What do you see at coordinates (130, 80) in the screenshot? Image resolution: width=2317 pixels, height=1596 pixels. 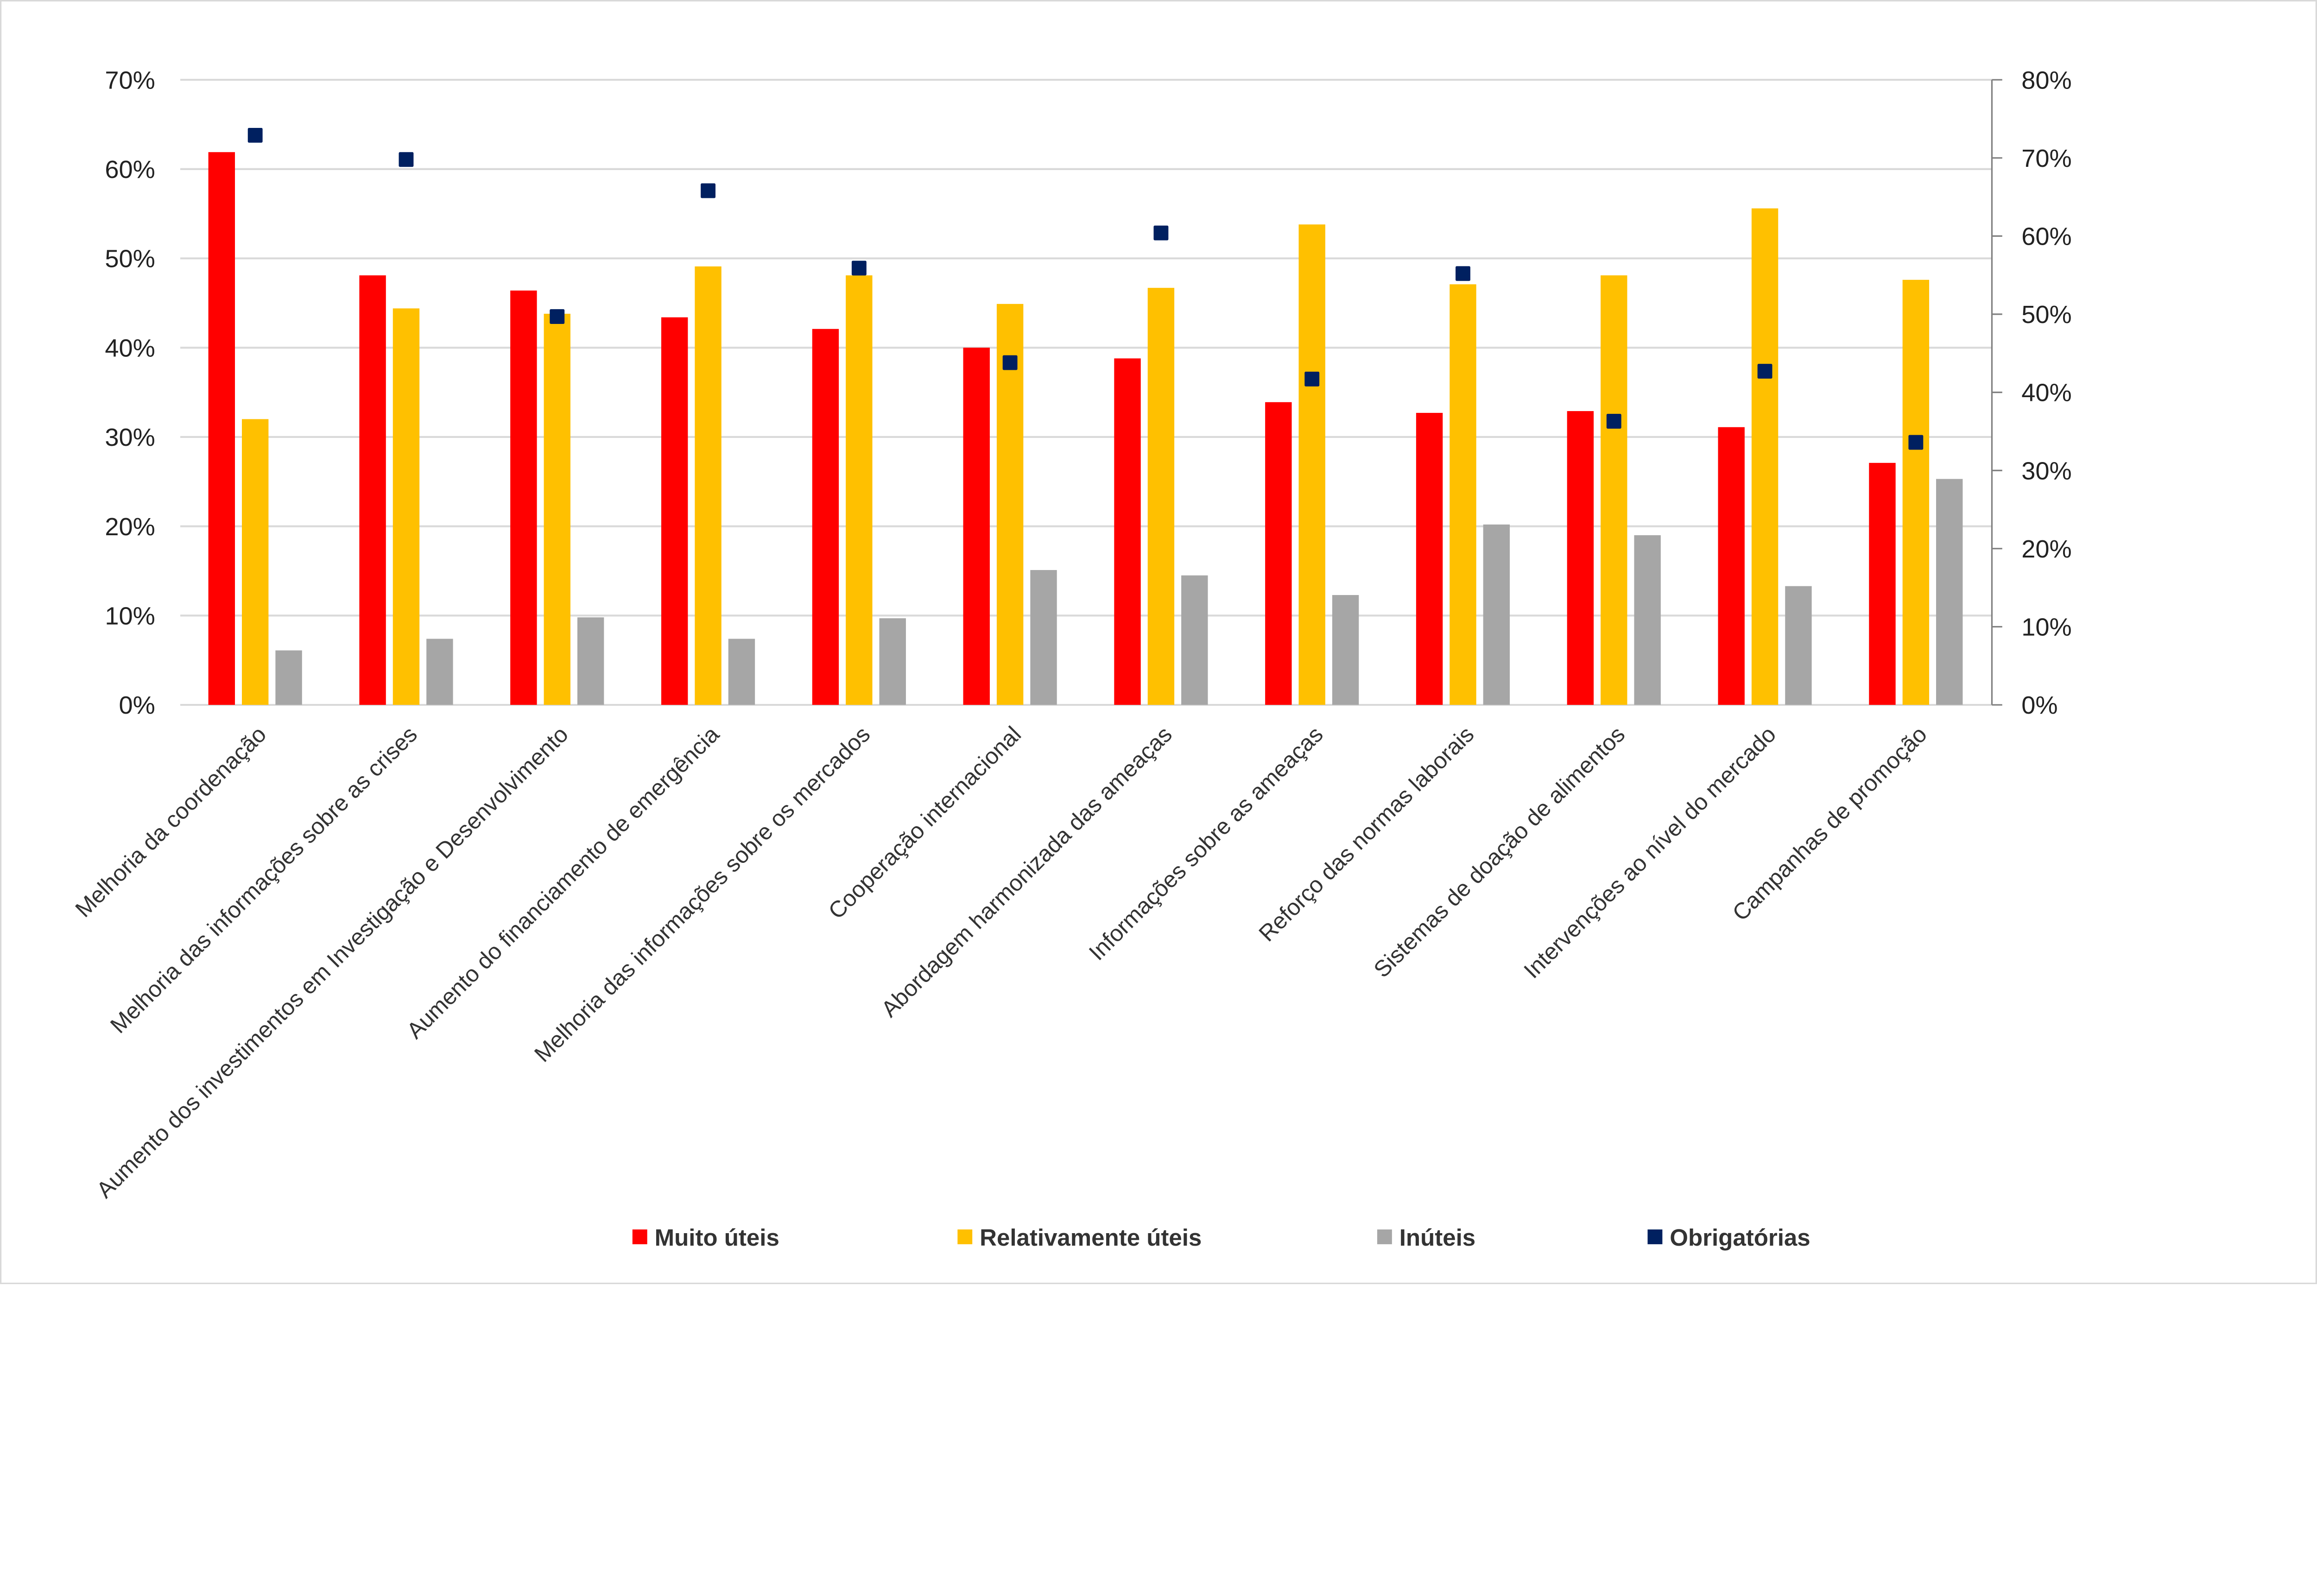 I see `left-tick-label: 70%` at bounding box center [130, 80].